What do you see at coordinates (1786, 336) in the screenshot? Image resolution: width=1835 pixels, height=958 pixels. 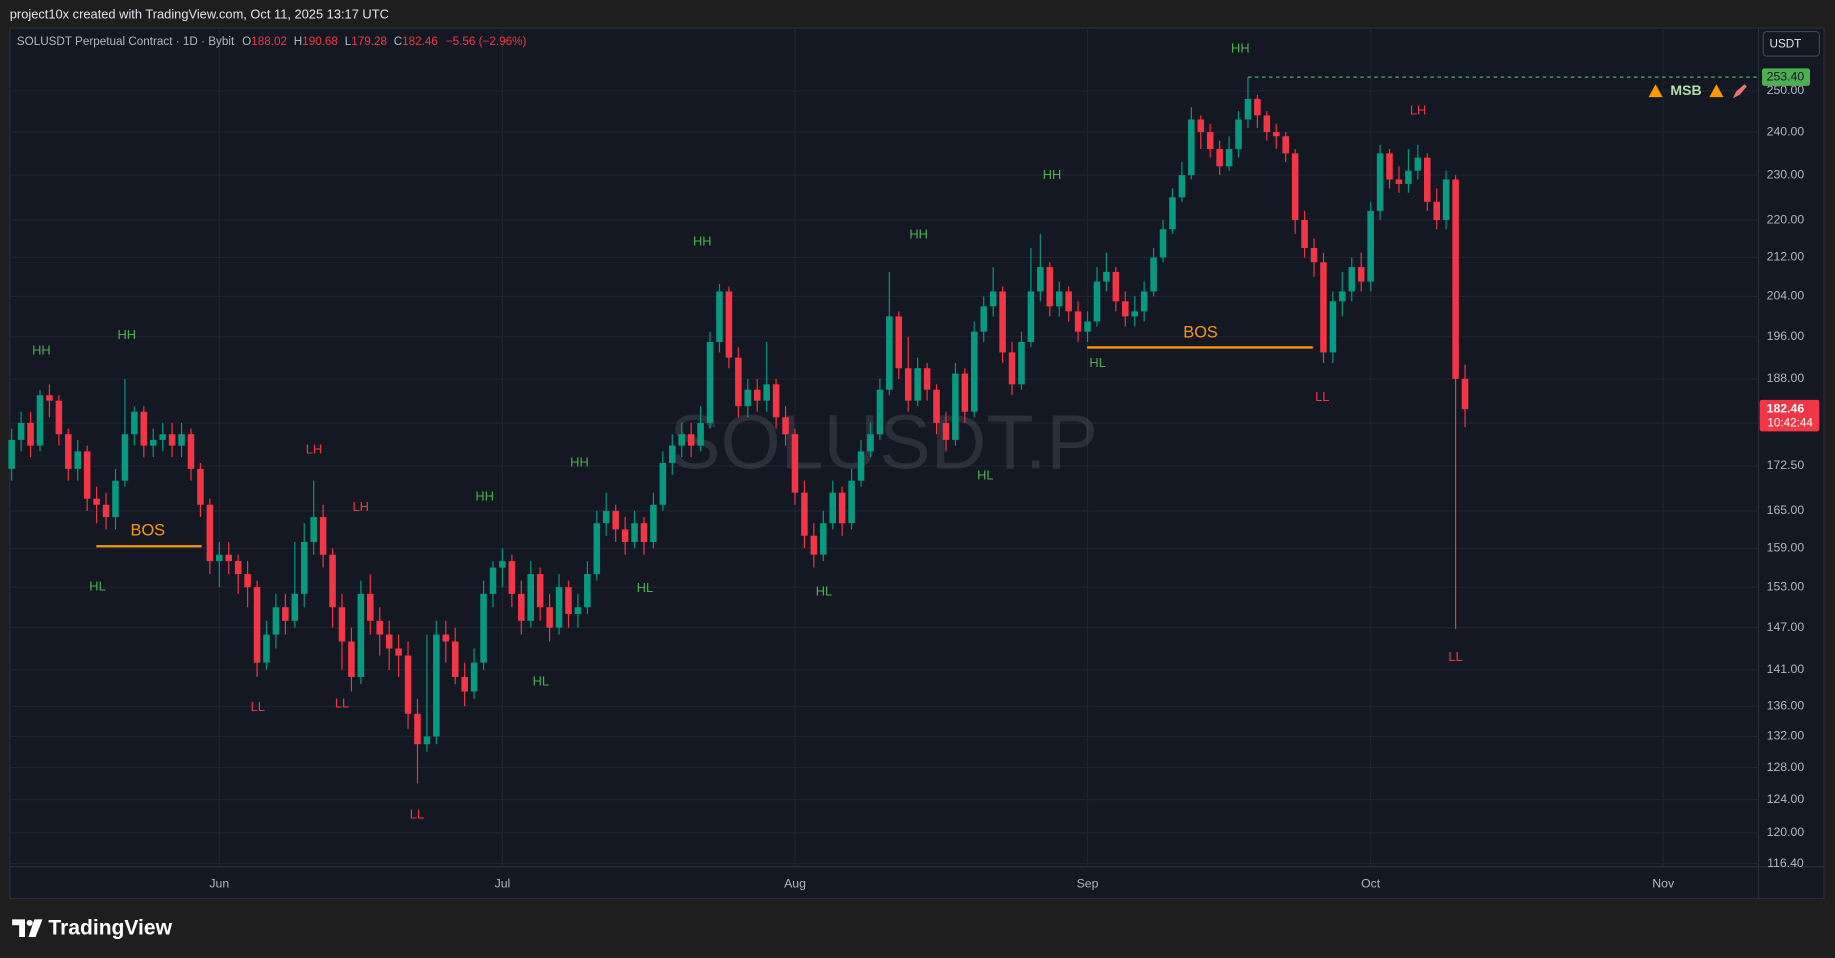 I see `y-tick-label: 196.00` at bounding box center [1786, 336].